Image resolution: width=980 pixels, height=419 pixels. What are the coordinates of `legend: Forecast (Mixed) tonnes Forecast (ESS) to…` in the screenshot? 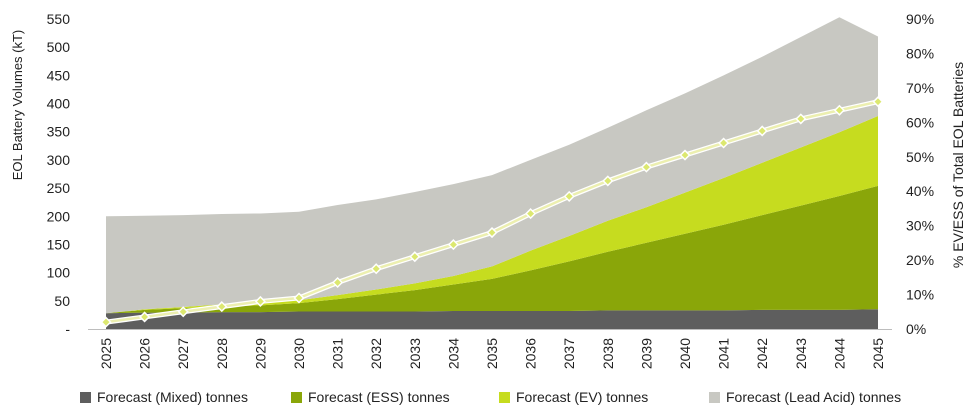 It's located at (490, 397).